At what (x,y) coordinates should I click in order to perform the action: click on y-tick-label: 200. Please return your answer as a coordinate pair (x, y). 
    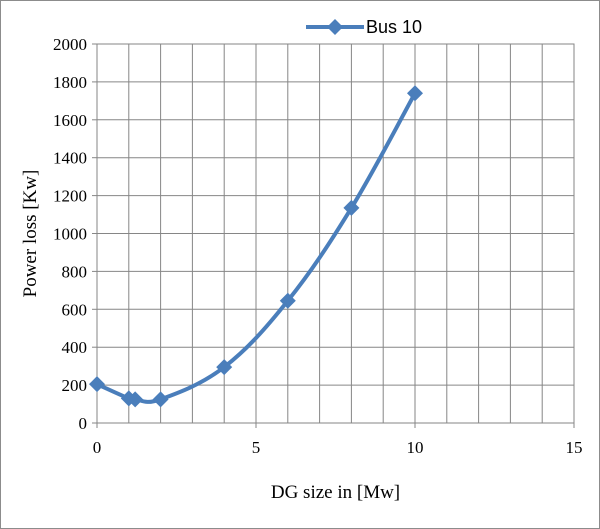
    Looking at the image, I should click on (75, 385).